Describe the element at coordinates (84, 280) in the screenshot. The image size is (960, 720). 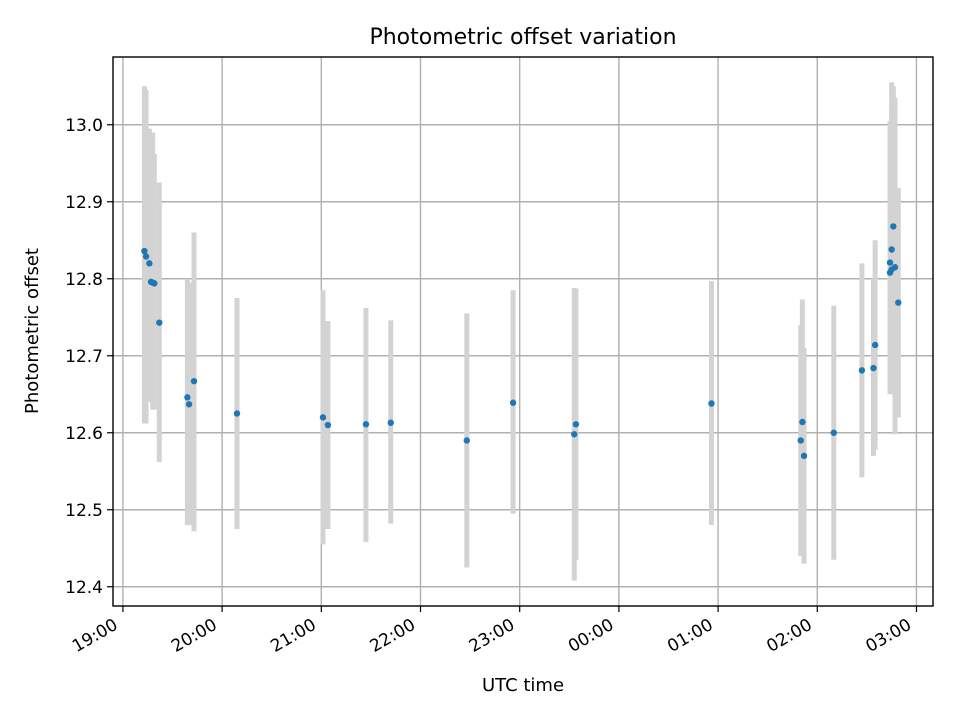
I see `y-tick-label: 12.8` at that location.